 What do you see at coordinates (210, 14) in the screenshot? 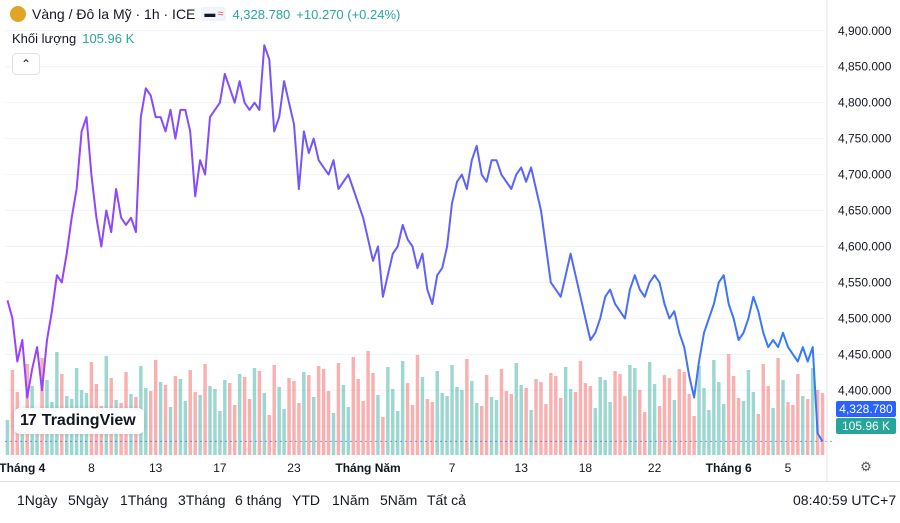
I see `minus-icon: ▬` at bounding box center [210, 14].